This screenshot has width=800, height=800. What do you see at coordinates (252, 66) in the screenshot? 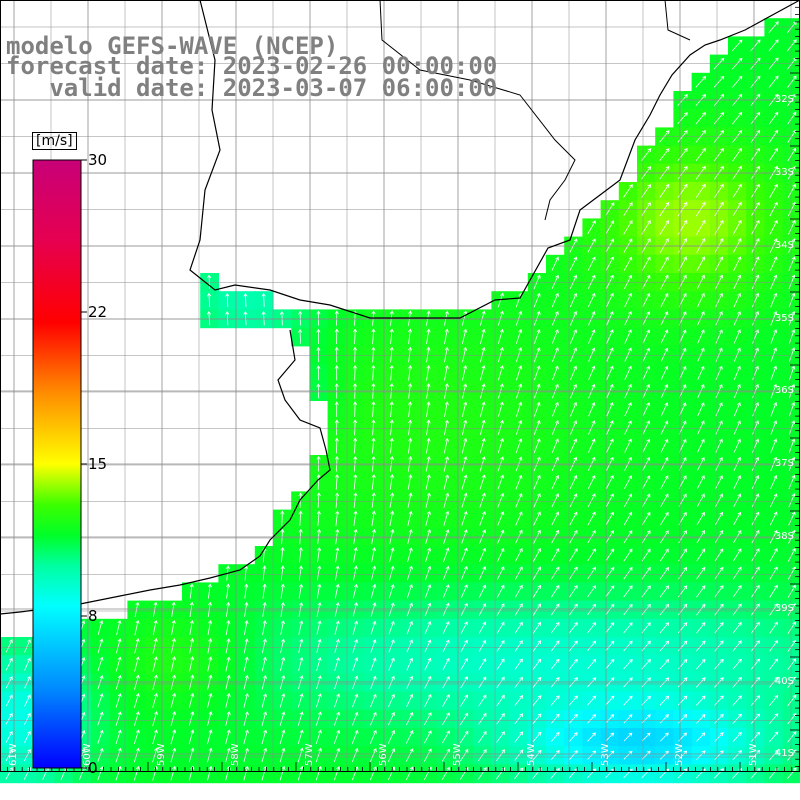
I see `forecast-date: forecast date: 2023-02-26 00:00:00` at bounding box center [252, 66].